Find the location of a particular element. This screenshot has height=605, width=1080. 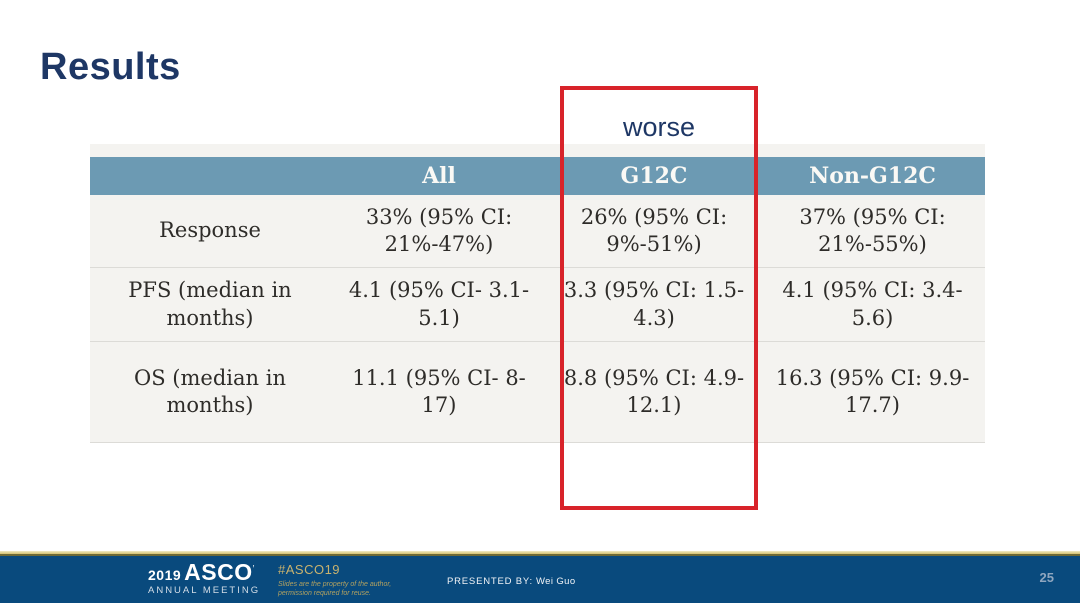

header-cell-non-g12c: Non-G12C is located at coordinates (872, 176).